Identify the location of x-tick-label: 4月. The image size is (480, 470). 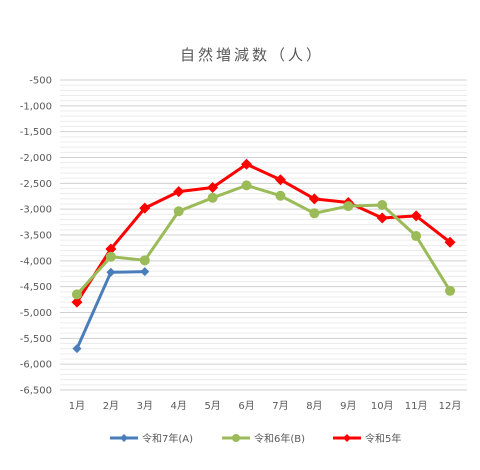
(179, 406).